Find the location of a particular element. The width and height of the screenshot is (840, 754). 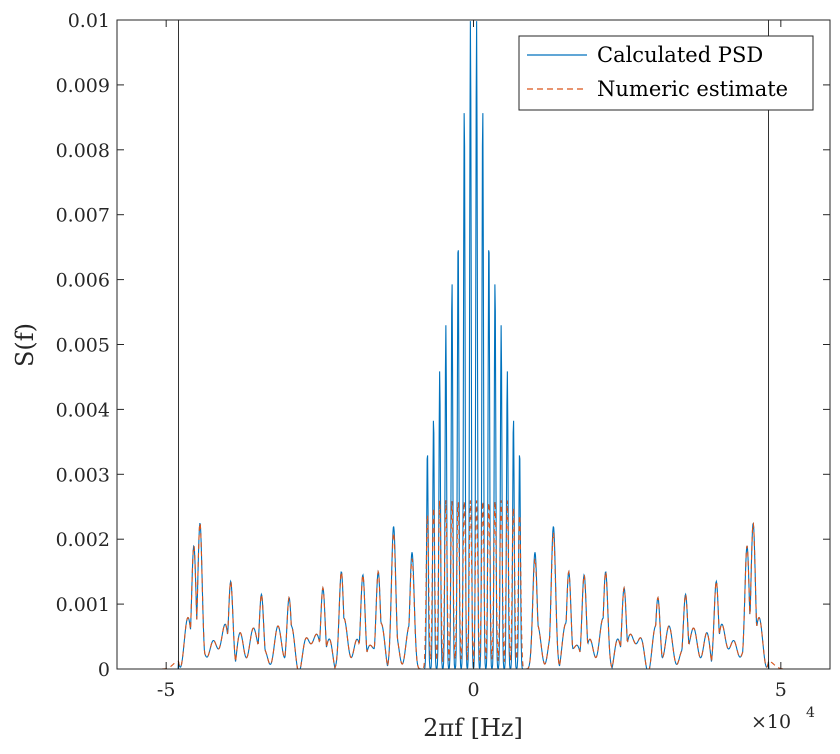

x-tick-label: 5 is located at coordinates (781, 690).